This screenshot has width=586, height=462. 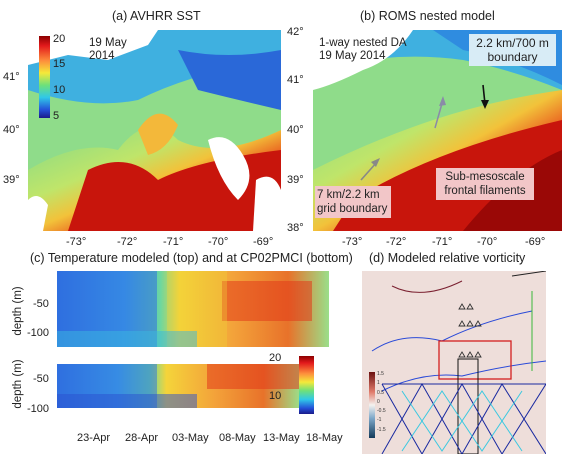 What do you see at coordinates (38, 333) in the screenshot?
I see `panel-c-top-ytick-100: -100` at bounding box center [38, 333].